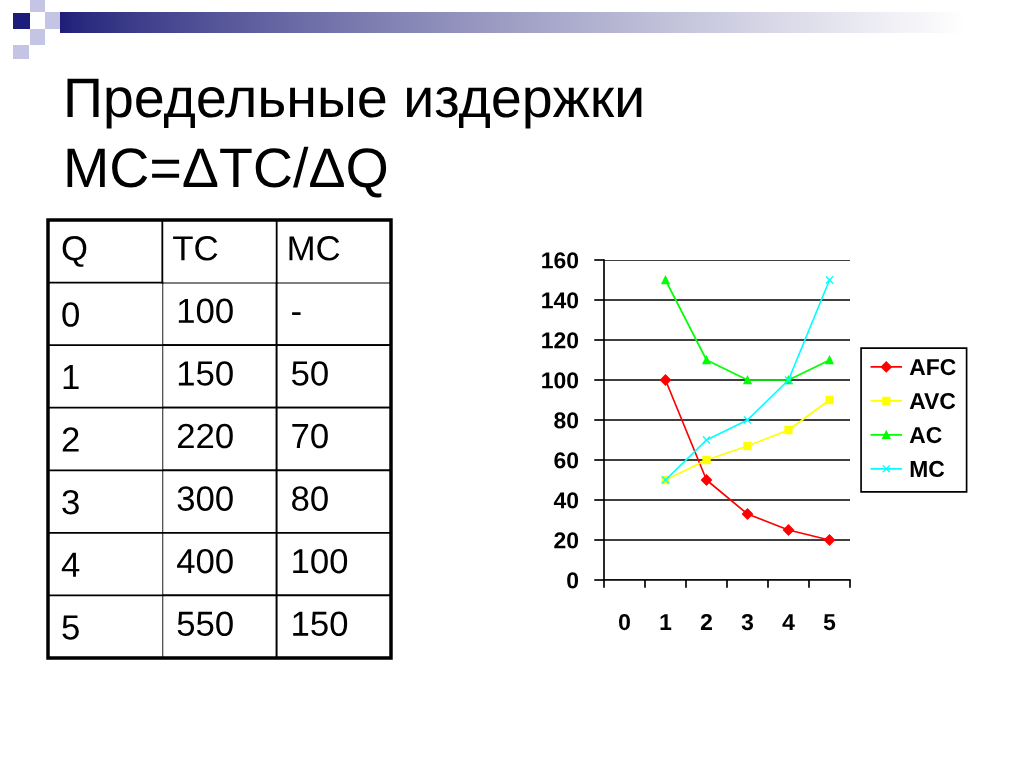  What do you see at coordinates (747, 622) in the screenshot?
I see `x-tick-label: 3` at bounding box center [747, 622].